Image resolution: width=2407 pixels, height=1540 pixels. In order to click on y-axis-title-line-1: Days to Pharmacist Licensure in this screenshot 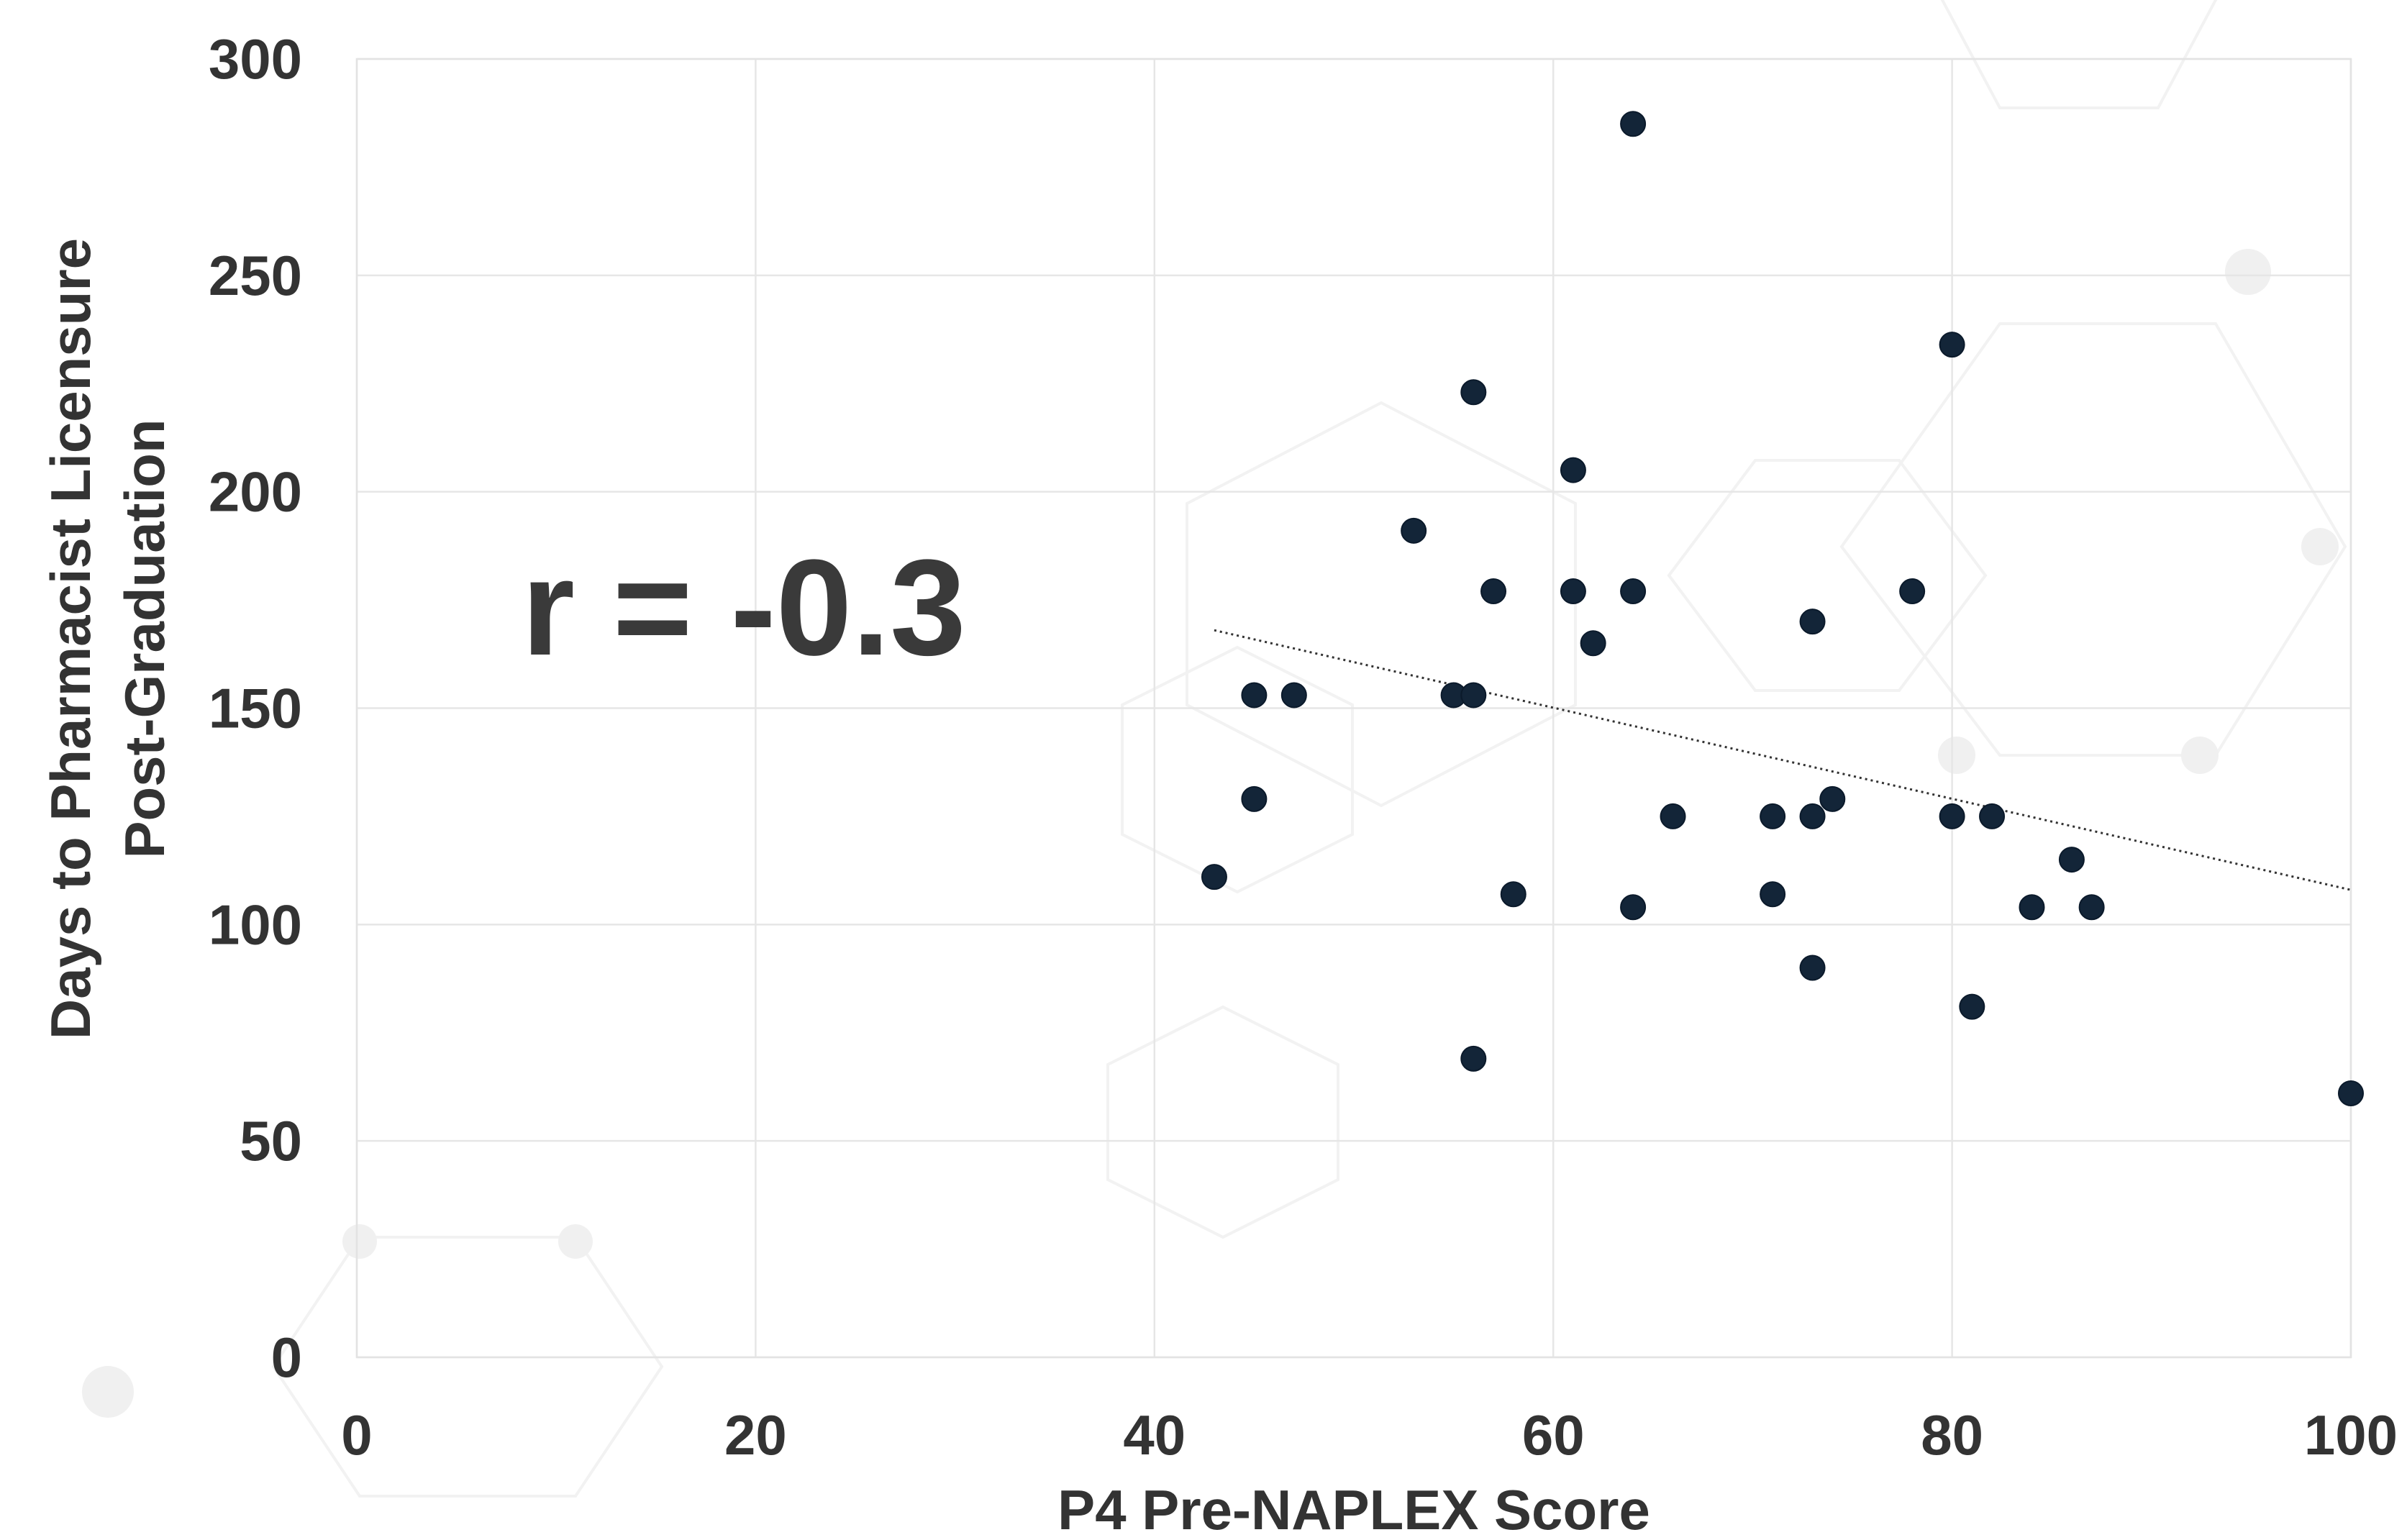, I will do `click(70, 638)`.